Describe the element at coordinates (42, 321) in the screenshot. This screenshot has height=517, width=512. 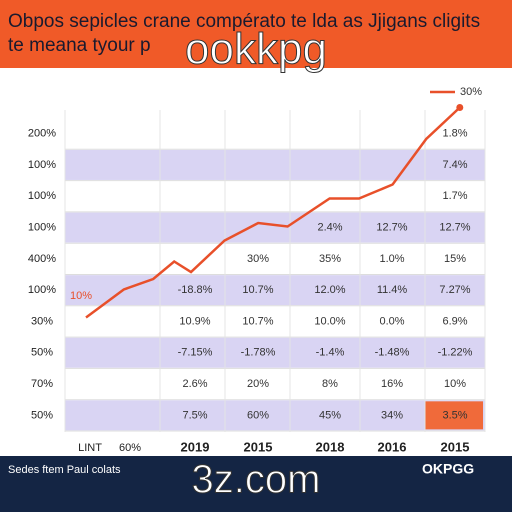
I see `row-label: 30%` at that location.